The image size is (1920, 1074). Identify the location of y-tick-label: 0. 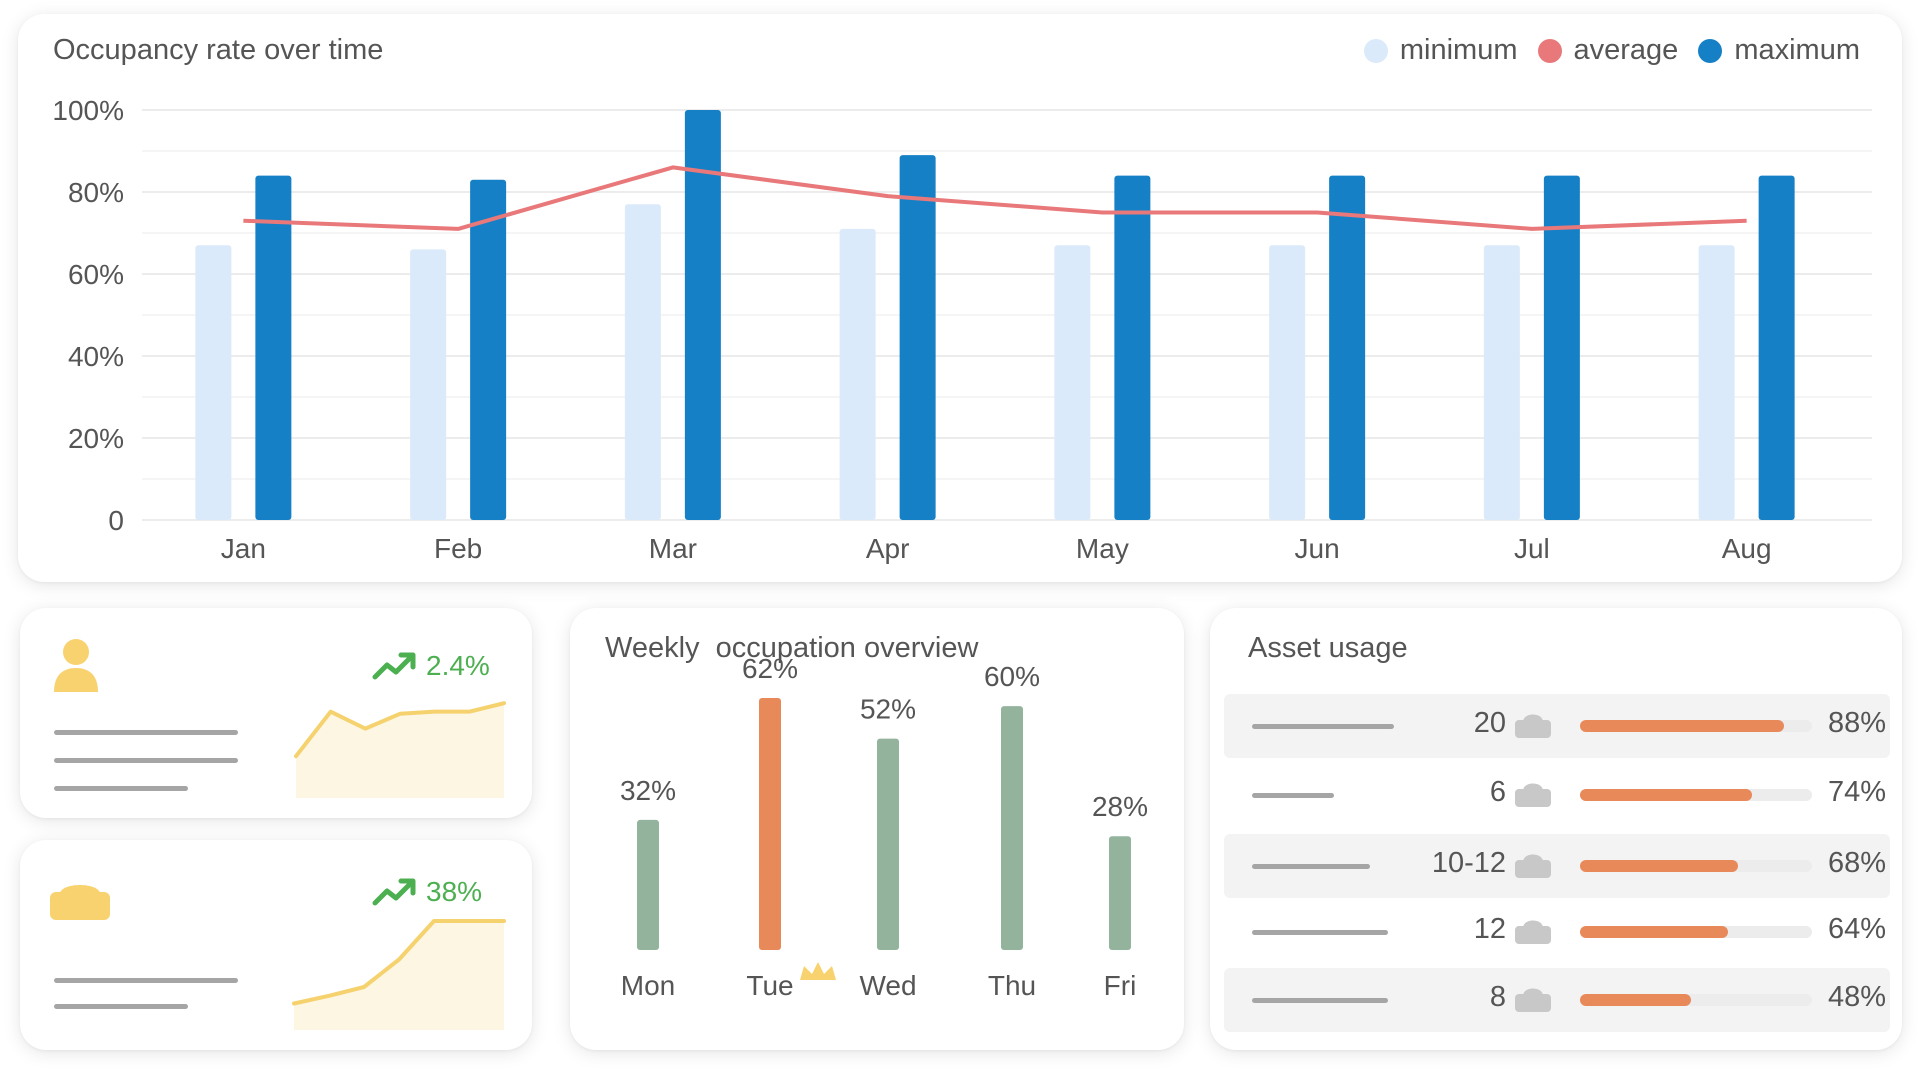
(116, 520).